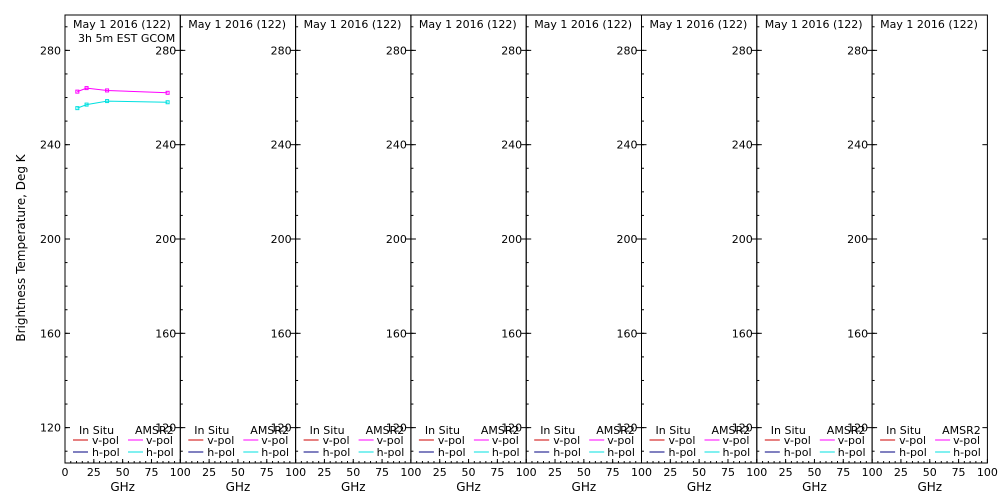 This screenshot has width=1000, height=500. I want to click on legend-header-amsr2: AMSR2, so click(846, 430).